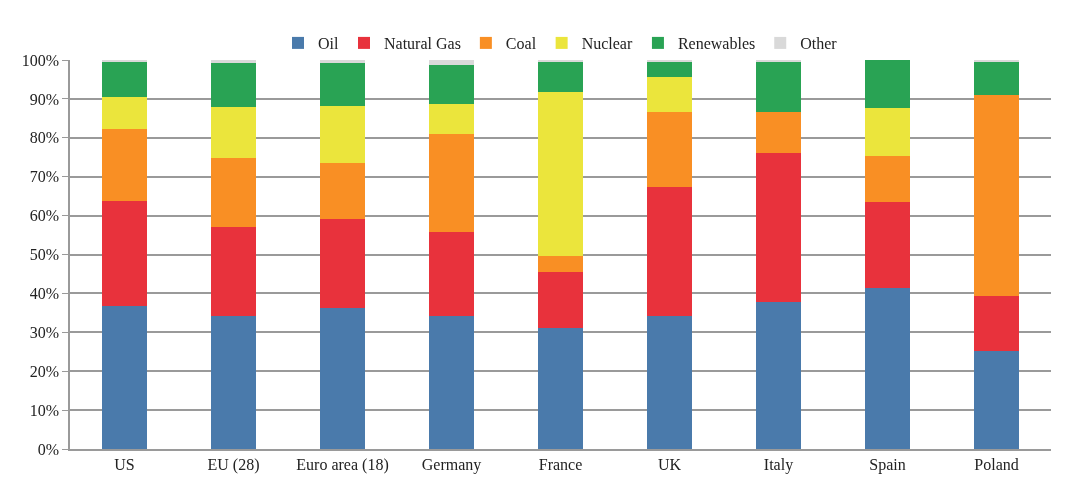 This screenshot has width=1066, height=489. Describe the element at coordinates (521, 44) in the screenshot. I see `legend-label: Coal` at that location.